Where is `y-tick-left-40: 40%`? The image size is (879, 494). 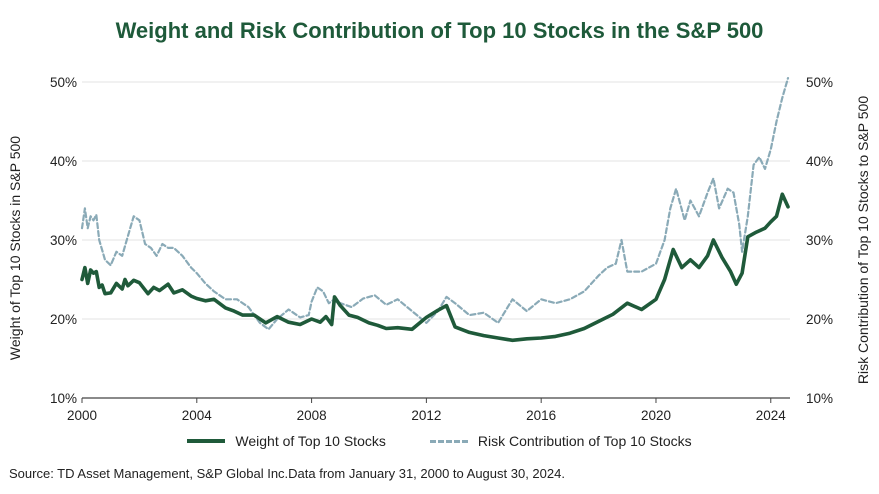 y-tick-left-40: 40% is located at coordinates (63, 161).